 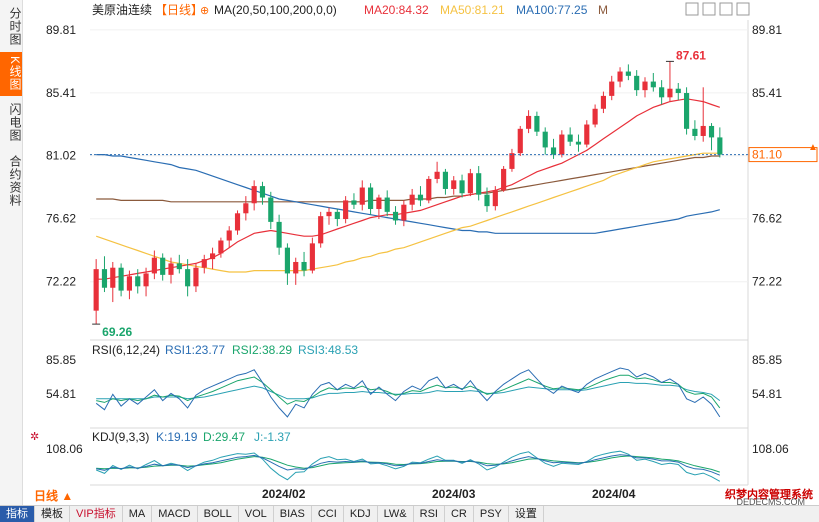 I want to click on tab-cci: CCI, so click(x=328, y=514).